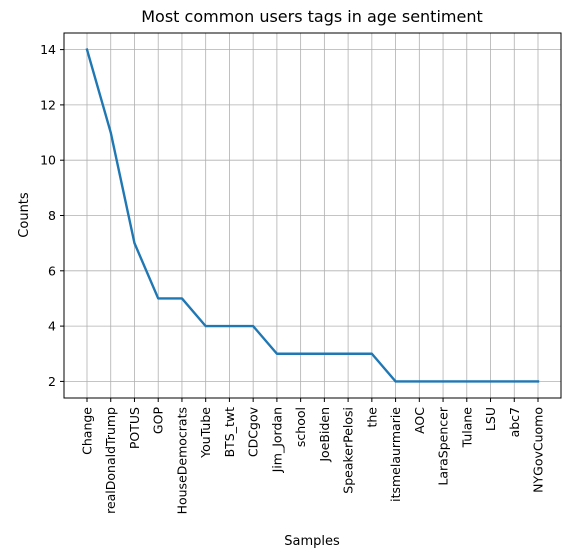 This screenshot has height=553, width=588. Describe the element at coordinates (24, 215) in the screenshot. I see `y-axis-label: Counts` at that location.